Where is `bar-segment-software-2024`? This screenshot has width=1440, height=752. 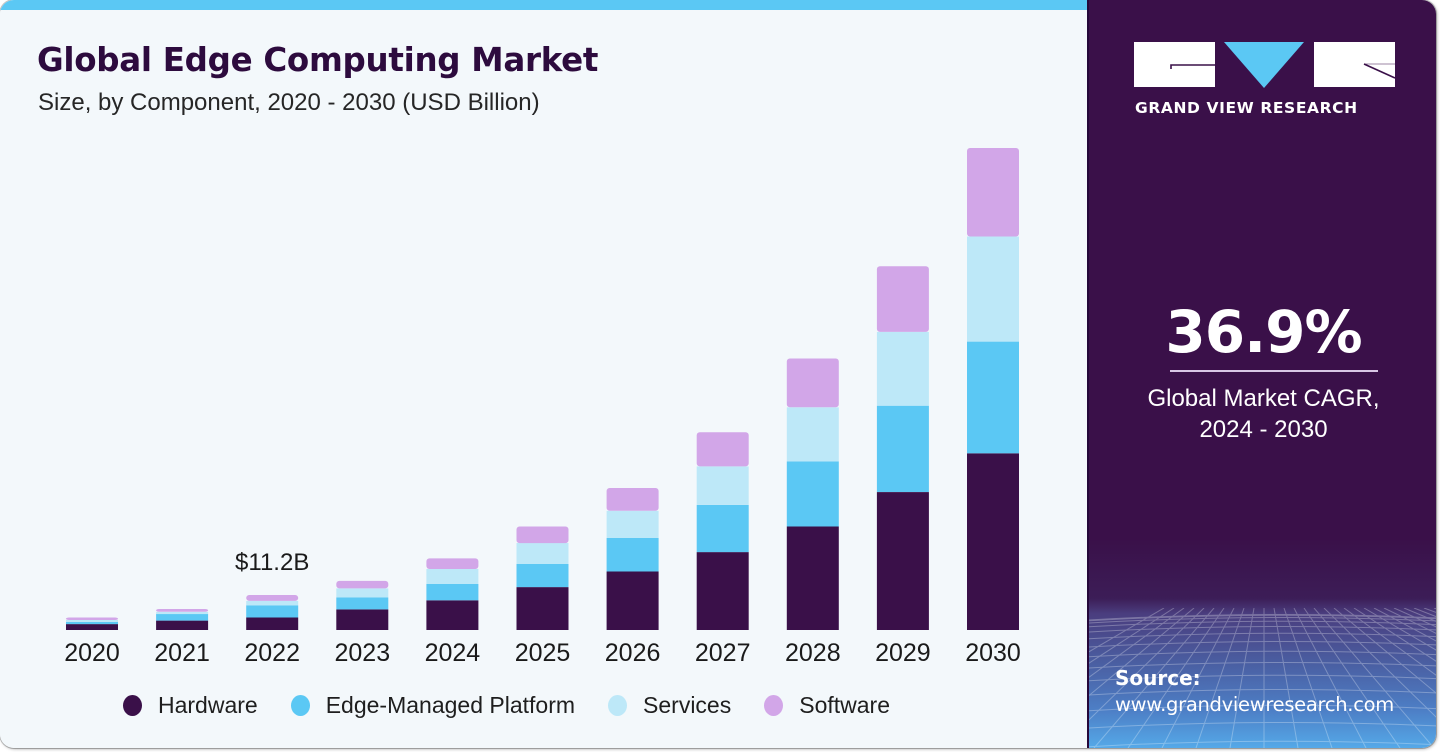
bar-segment-software-2024 is located at coordinates (452, 563).